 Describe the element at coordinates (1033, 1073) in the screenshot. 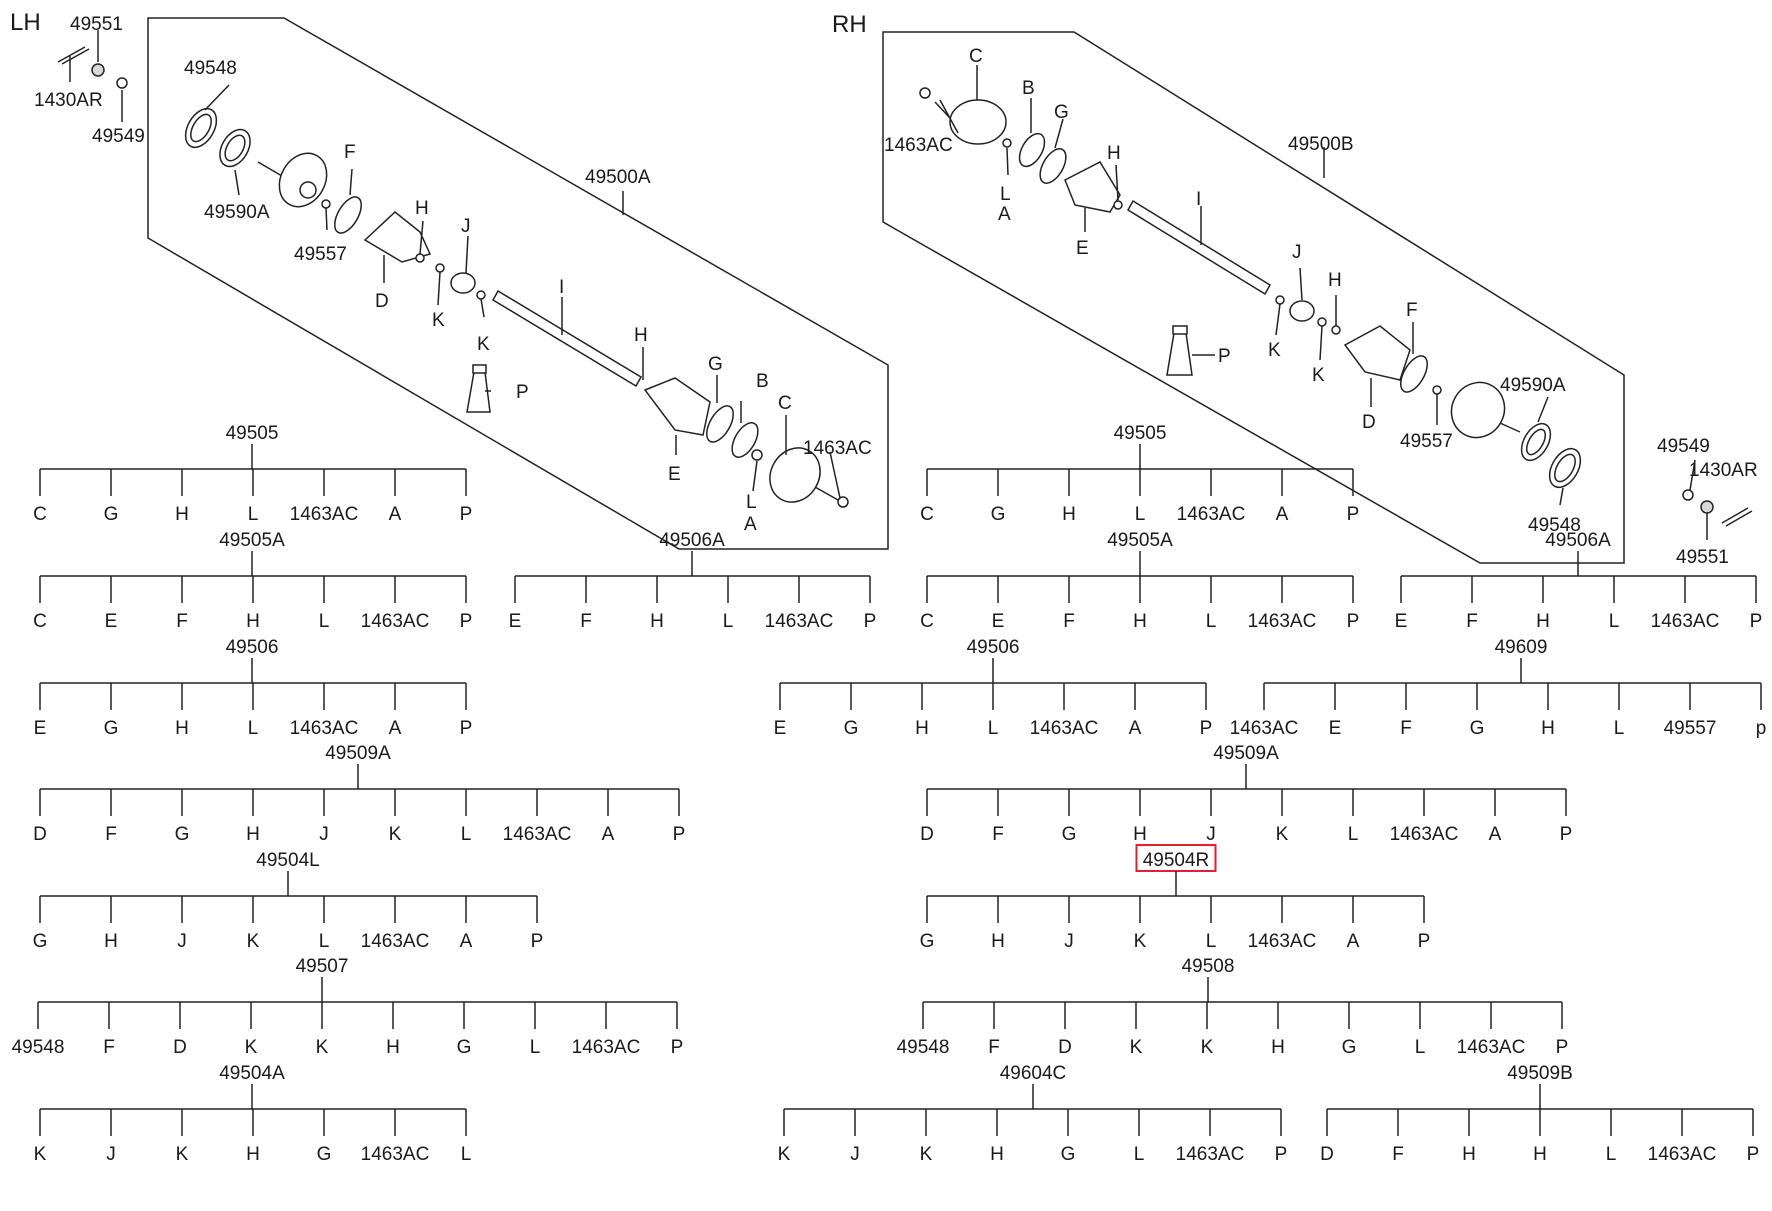

I see `kit-code: 49604C` at that location.